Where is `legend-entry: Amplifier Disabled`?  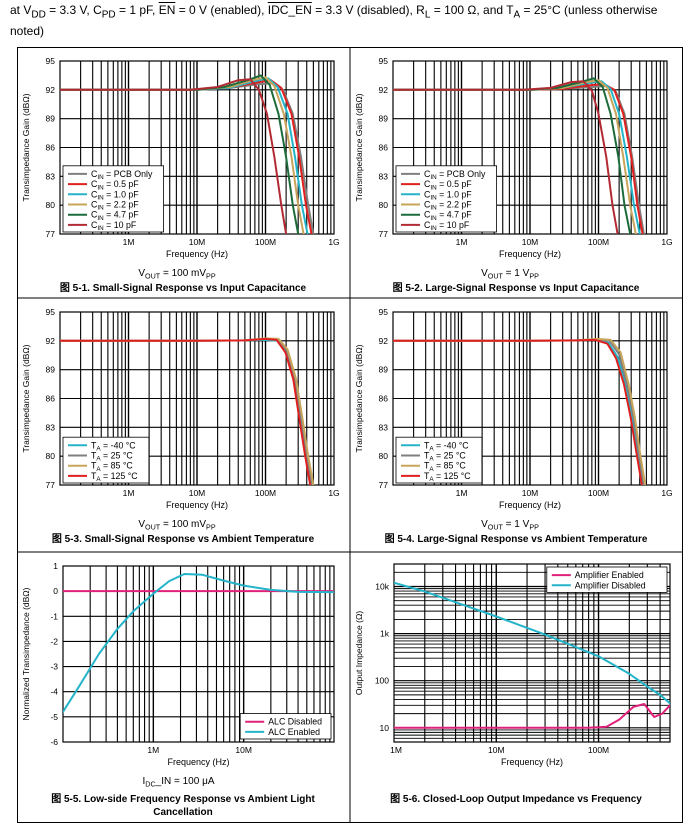
legend-entry: Amplifier Disabled is located at coordinates (610, 585).